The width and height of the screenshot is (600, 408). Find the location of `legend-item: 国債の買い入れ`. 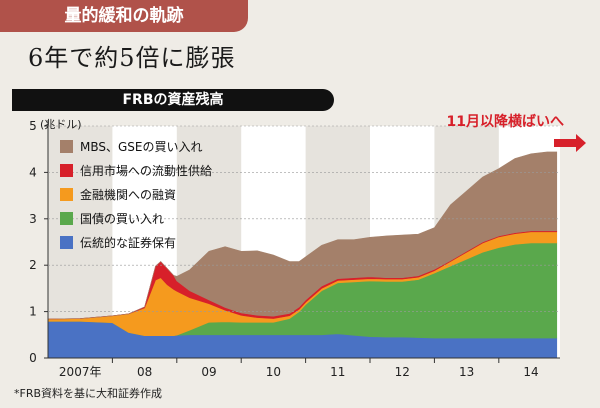

legend-item: 国債の買い入れ is located at coordinates (112, 218).